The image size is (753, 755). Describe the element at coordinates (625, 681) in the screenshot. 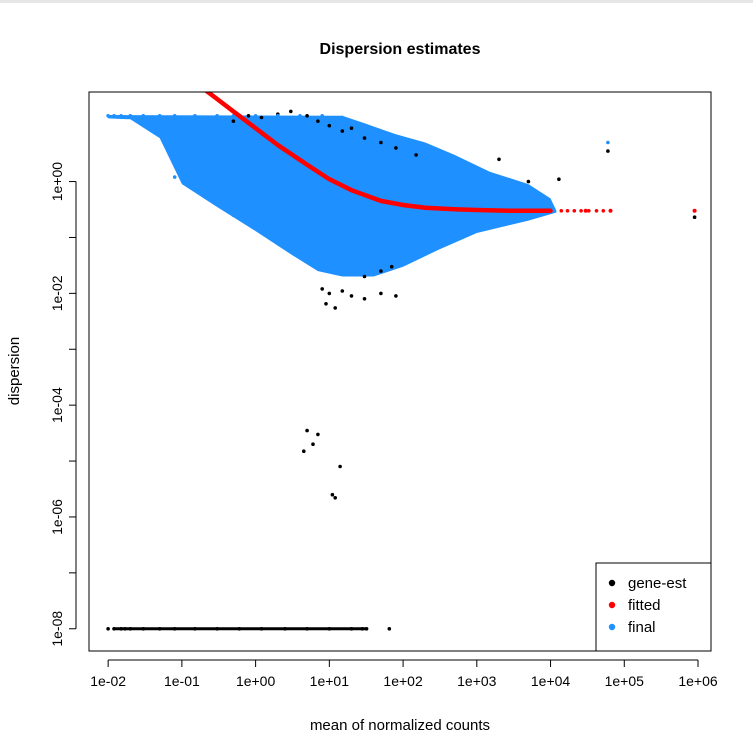

I see `x-tick-label: 1e+05` at that location.